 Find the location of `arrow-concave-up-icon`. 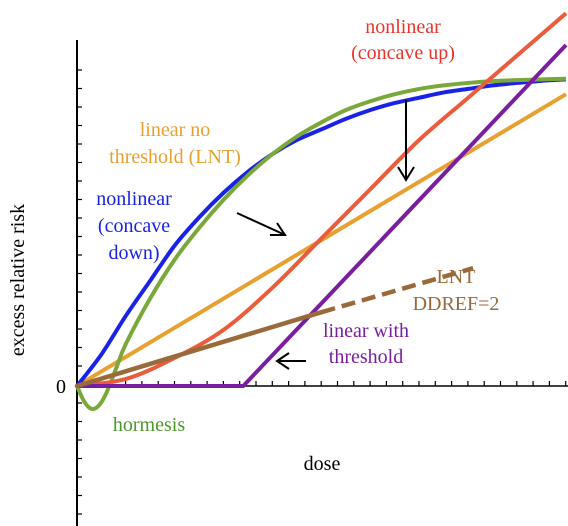

arrow-concave-up-icon is located at coordinates (406, 141).